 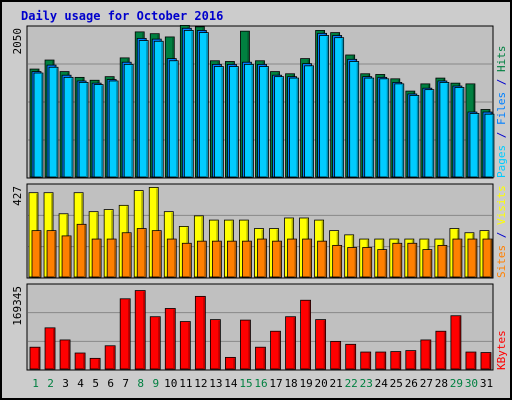 What do you see at coordinates (290, 383) in the screenshot?
I see `x-tick-label-day-18: 18` at bounding box center [290, 383].